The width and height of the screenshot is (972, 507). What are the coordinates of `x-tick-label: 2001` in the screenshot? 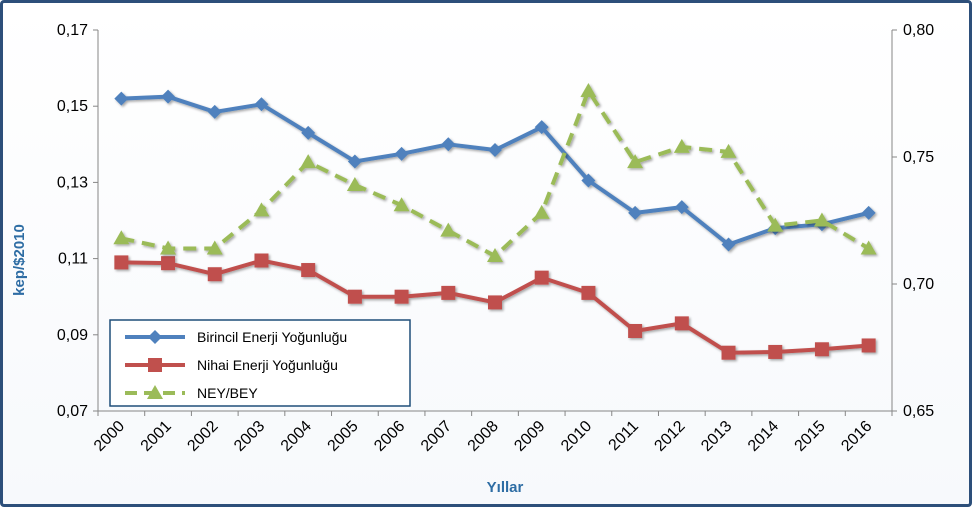 It's located at (156, 436).